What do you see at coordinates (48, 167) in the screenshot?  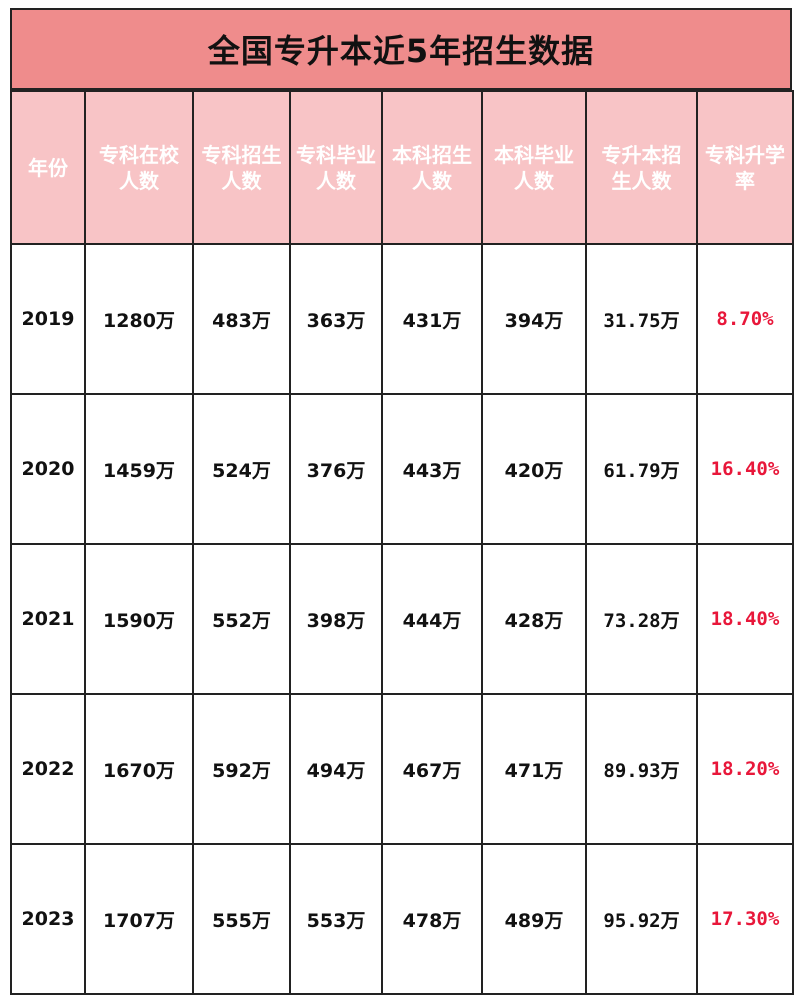 I see `header-cell-year: 年份` at bounding box center [48, 167].